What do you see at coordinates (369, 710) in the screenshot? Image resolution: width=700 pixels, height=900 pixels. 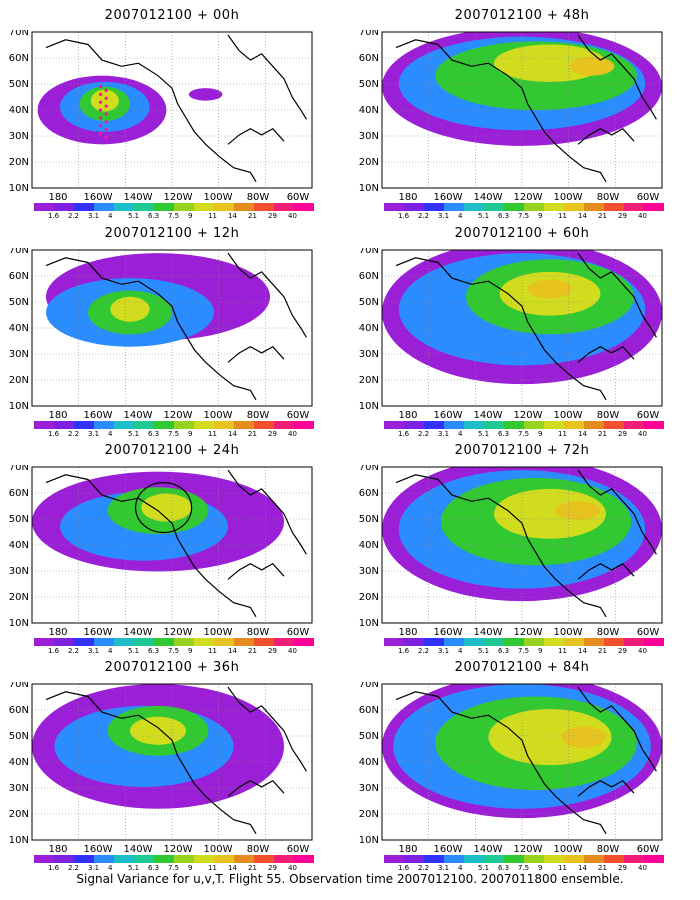 I see `latitude-label: 60N` at bounding box center [369, 710].